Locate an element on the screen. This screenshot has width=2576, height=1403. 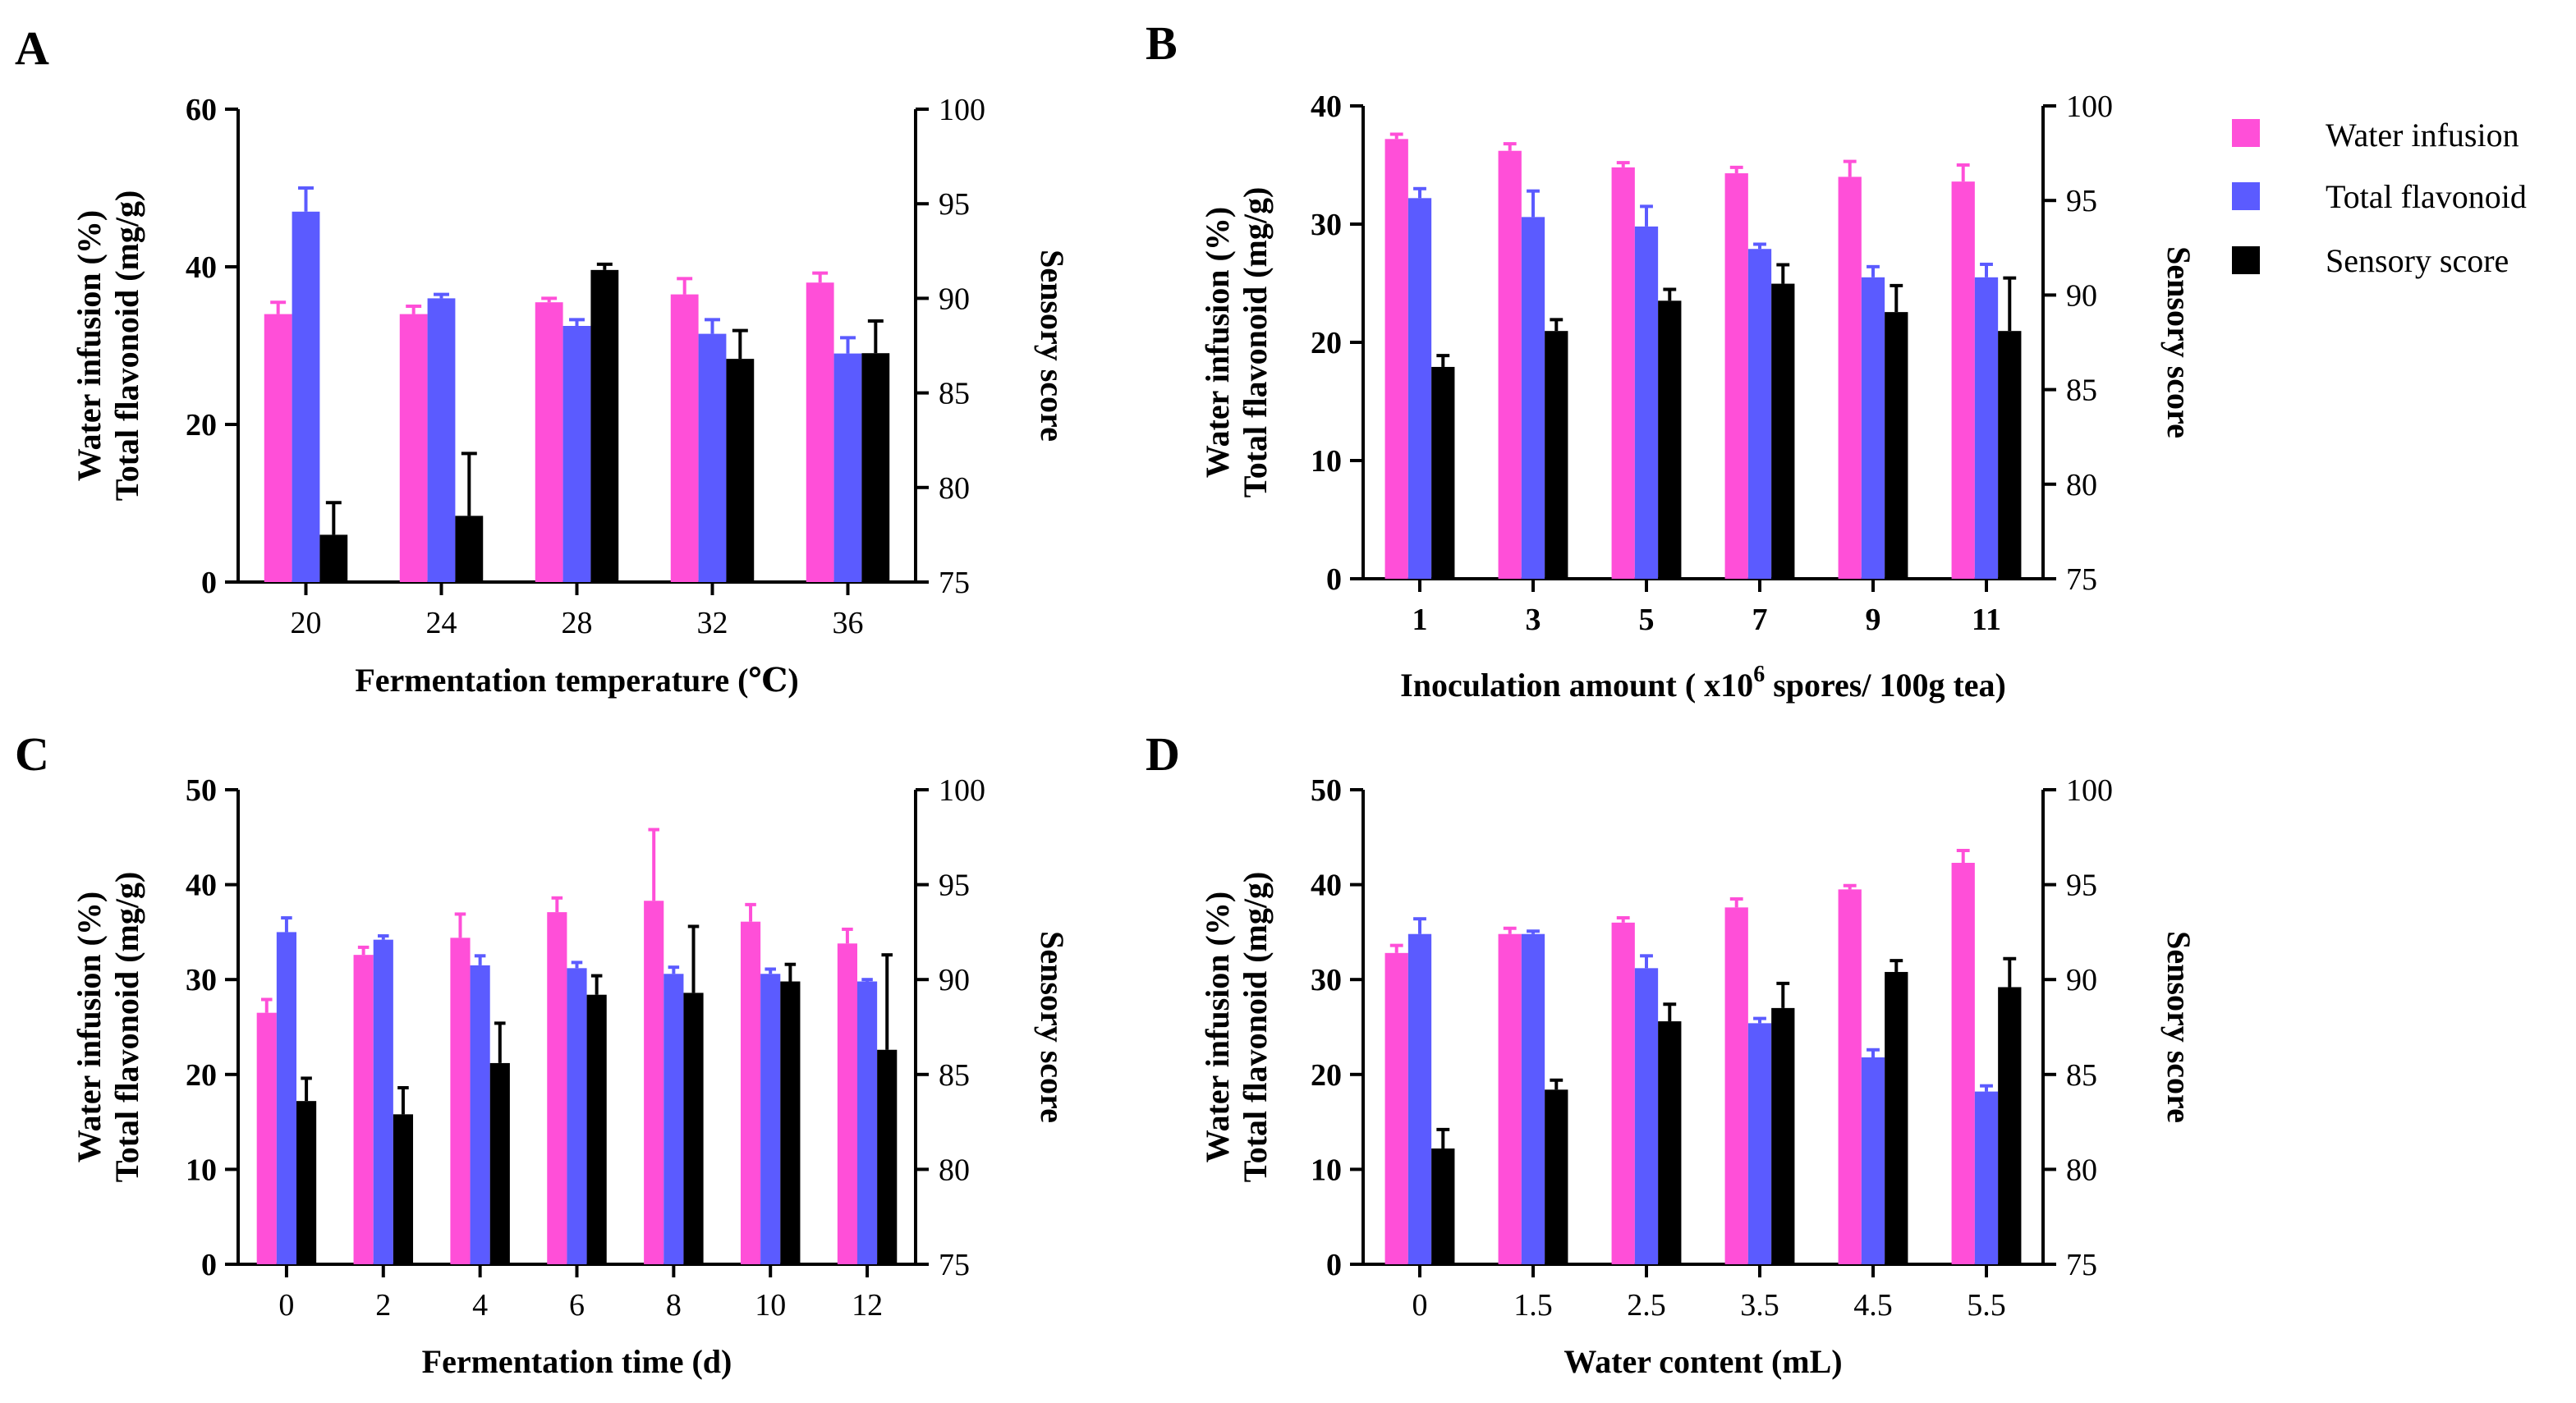
x-tick-label: 1.5 is located at coordinates (1533, 1306).